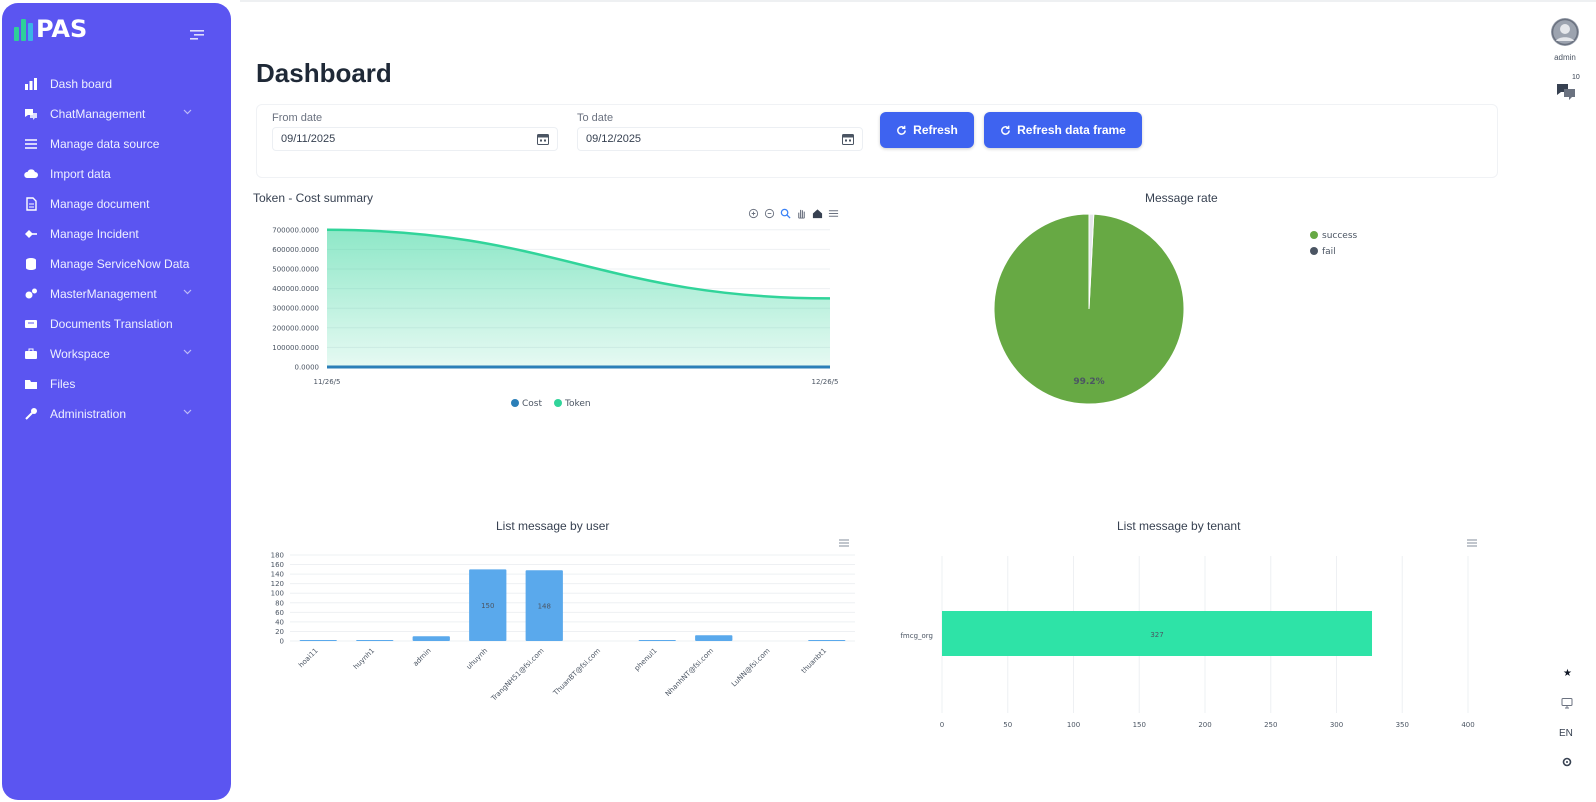  I want to click on chat-icon, so click(31, 114).